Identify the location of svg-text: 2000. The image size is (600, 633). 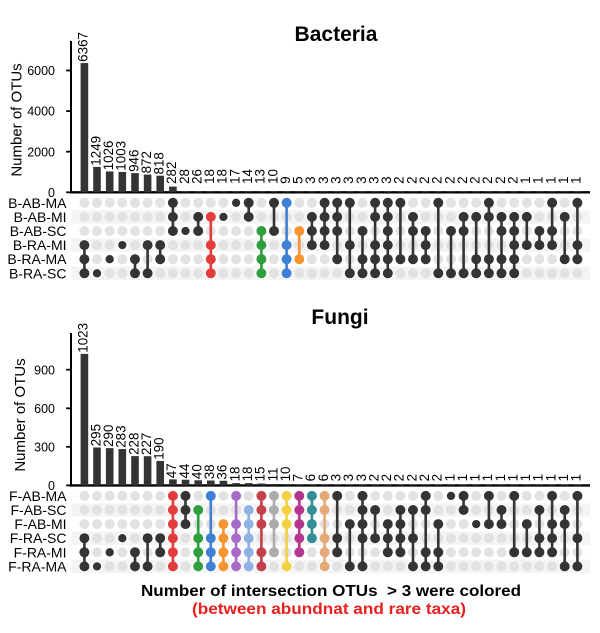
(41, 152).